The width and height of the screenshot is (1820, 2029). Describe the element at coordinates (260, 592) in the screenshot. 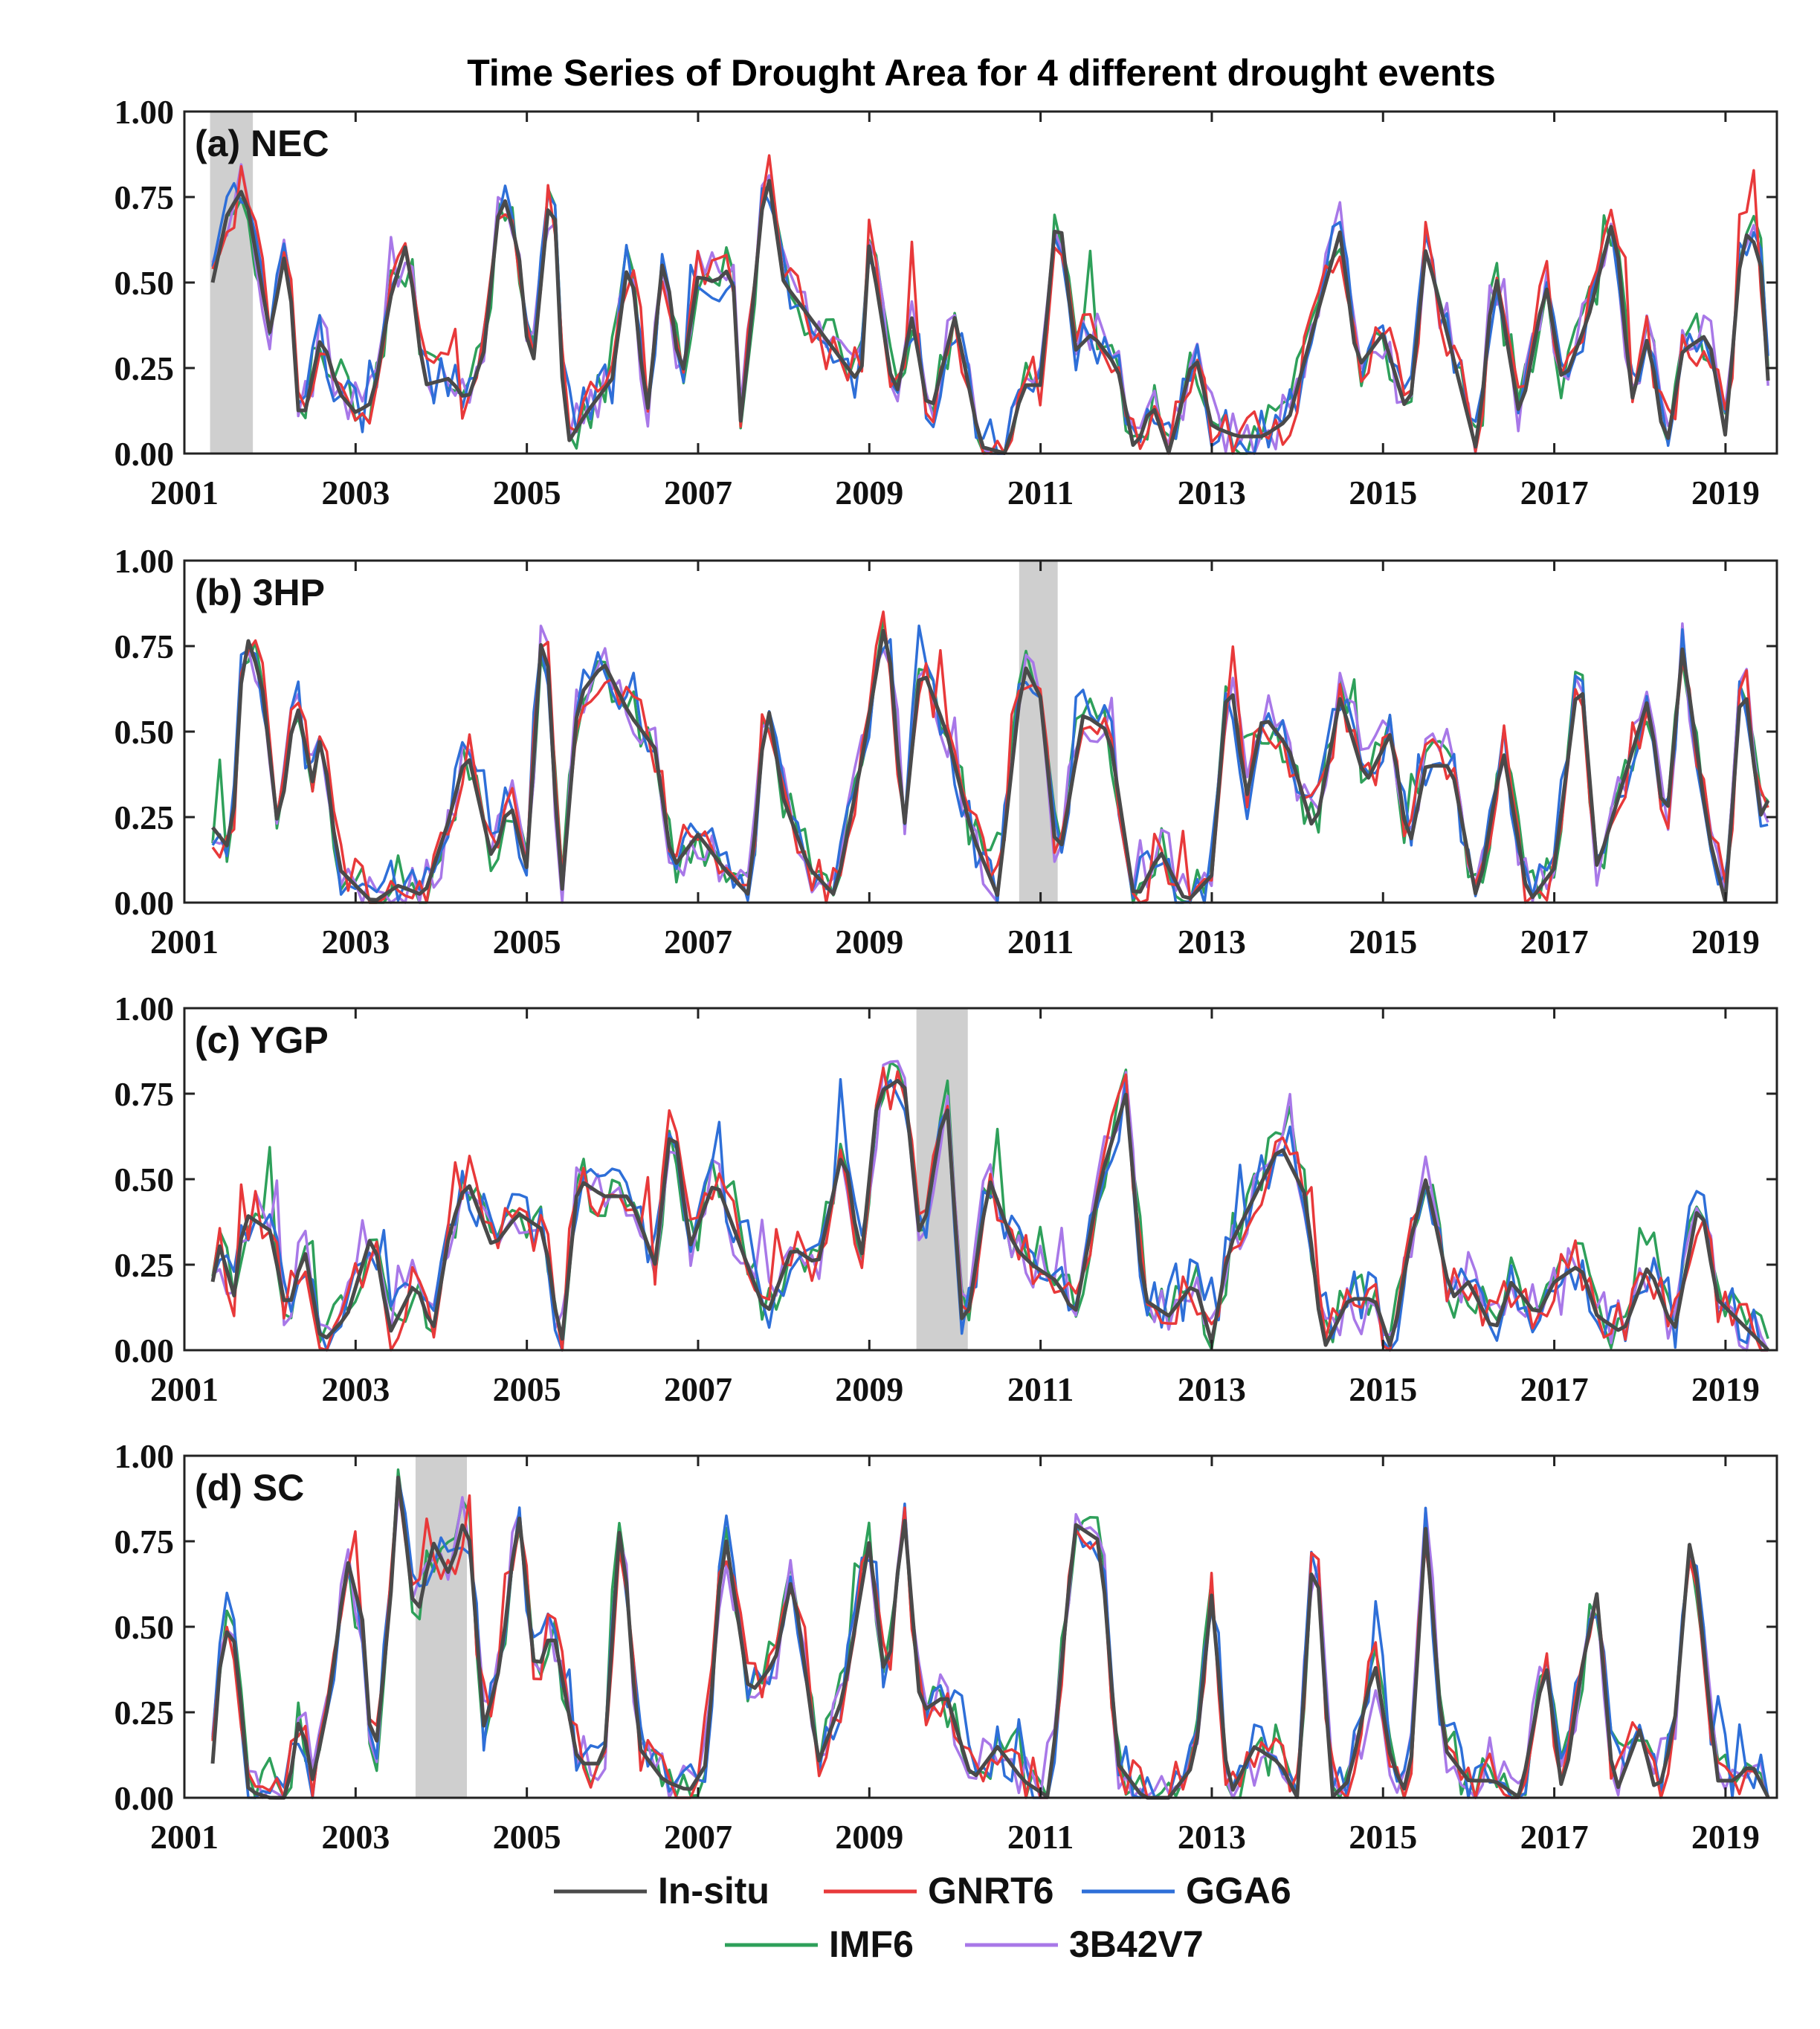

I see `panel-label: (b) 3HP` at that location.